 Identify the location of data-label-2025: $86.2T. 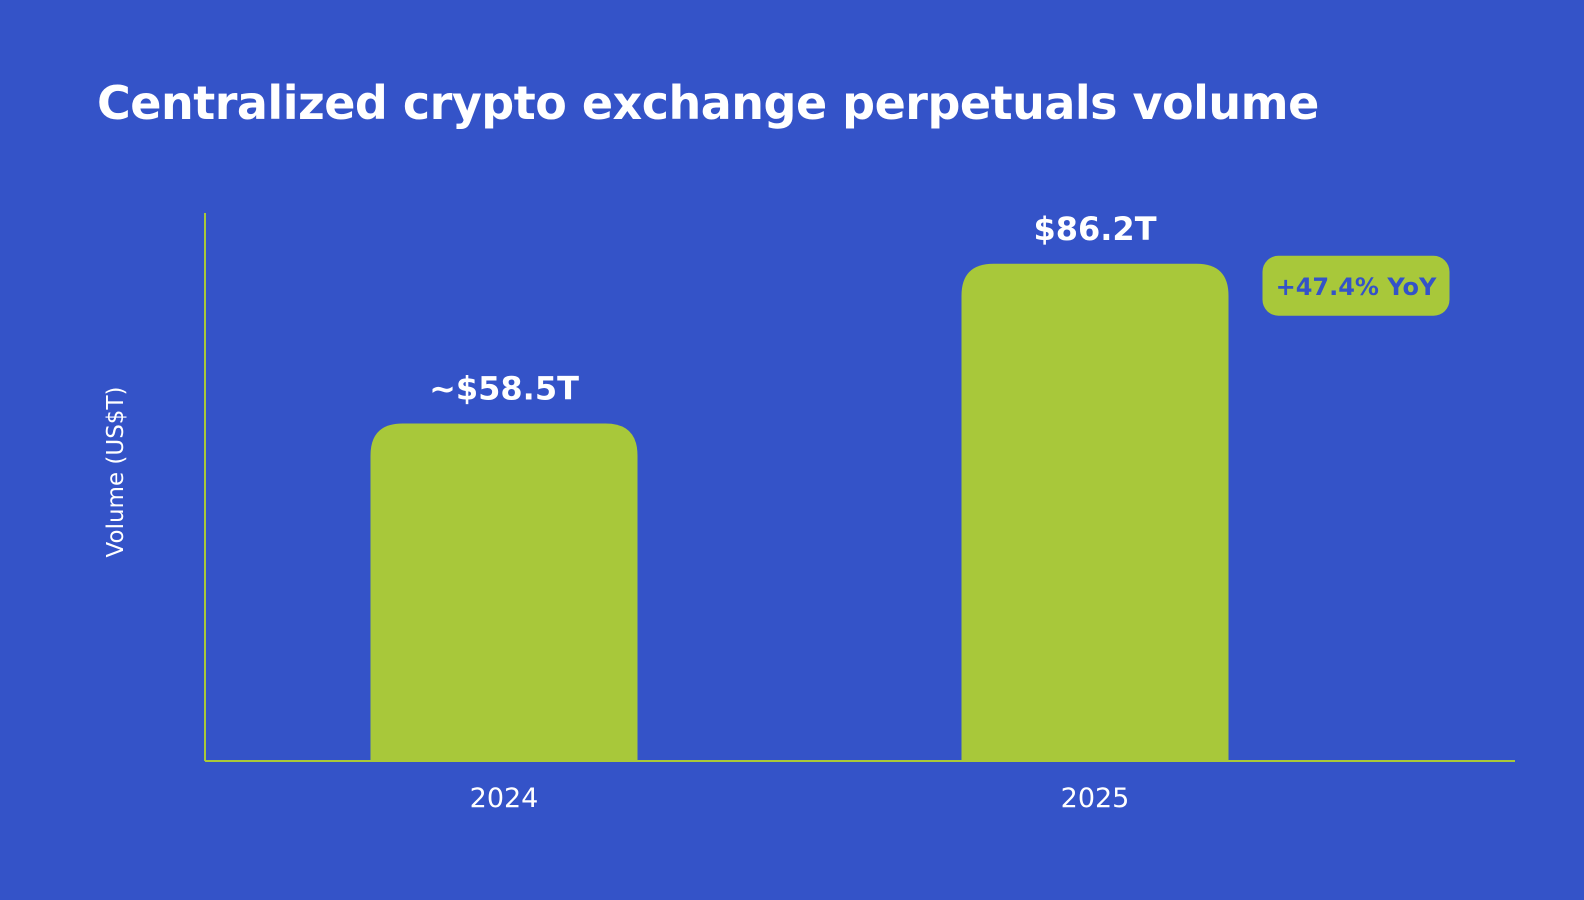
(1094, 229).